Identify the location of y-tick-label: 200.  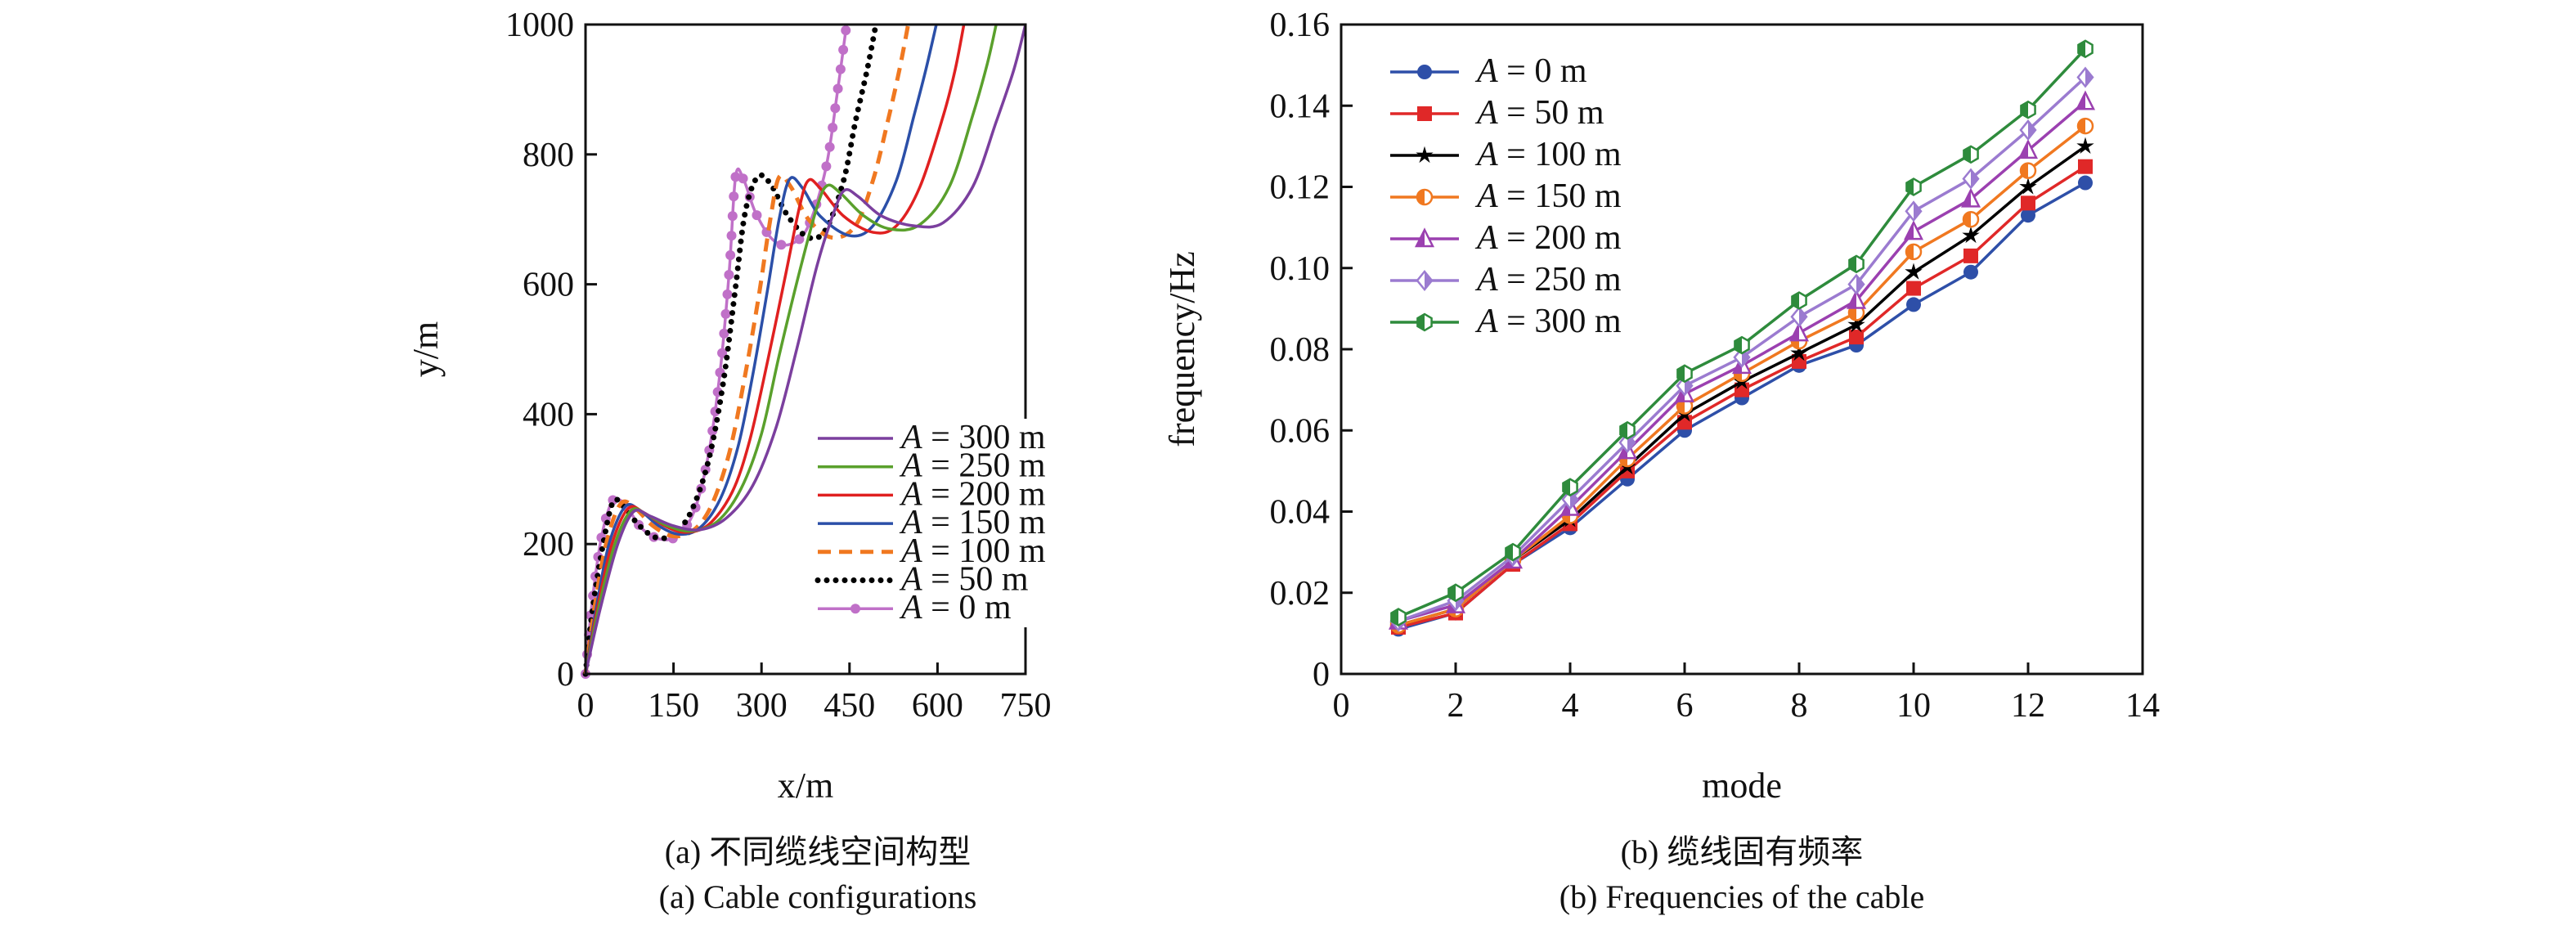
(548, 545).